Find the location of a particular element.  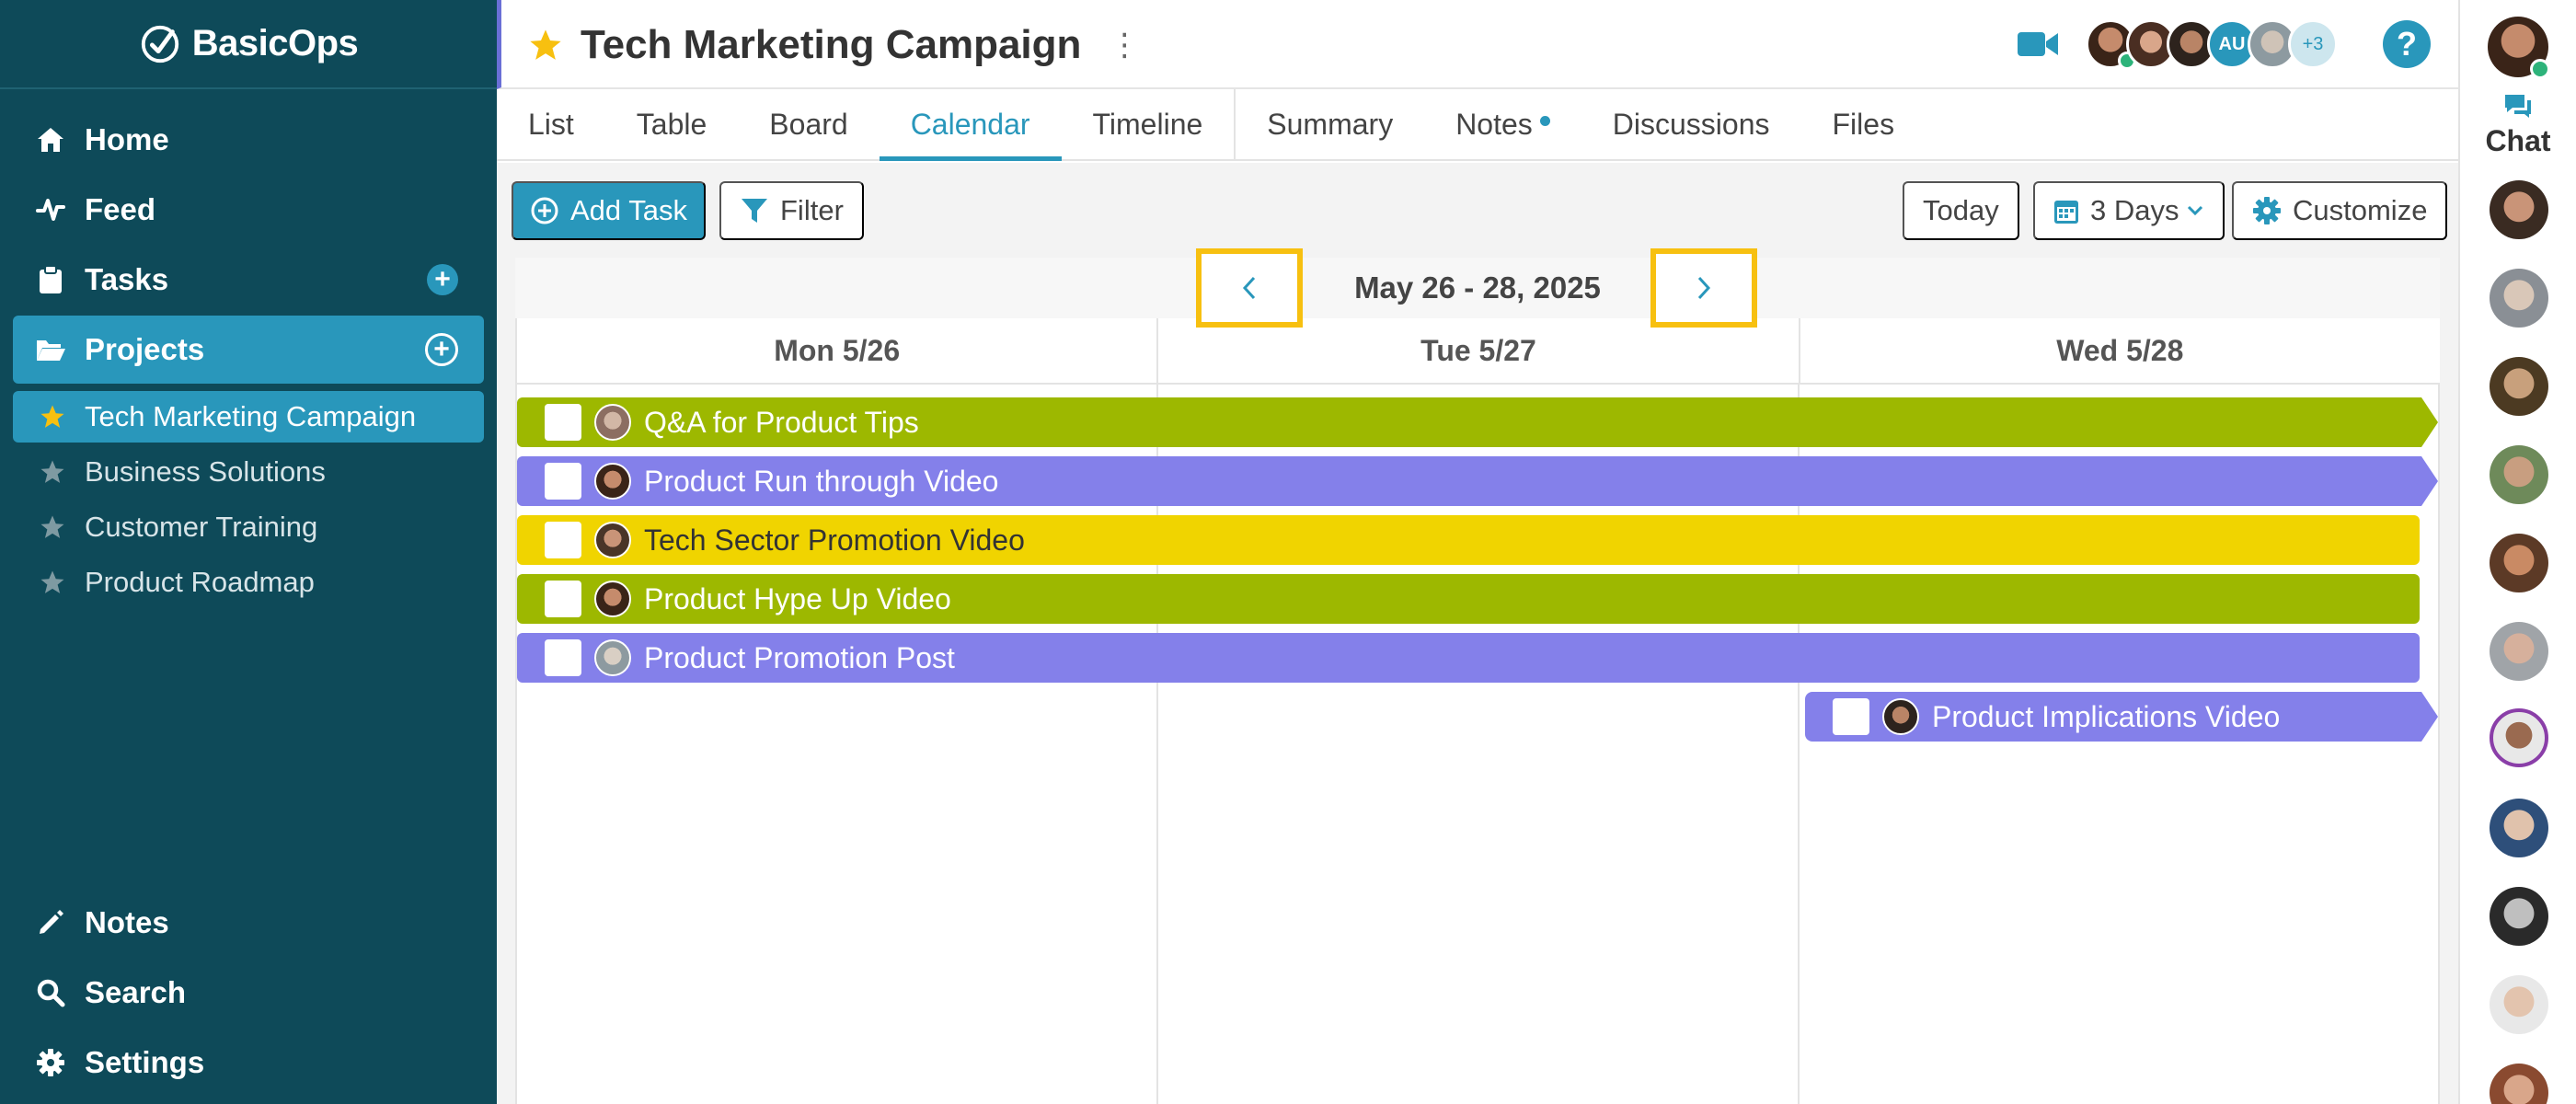

customize-button: Customize is located at coordinates (2340, 210).